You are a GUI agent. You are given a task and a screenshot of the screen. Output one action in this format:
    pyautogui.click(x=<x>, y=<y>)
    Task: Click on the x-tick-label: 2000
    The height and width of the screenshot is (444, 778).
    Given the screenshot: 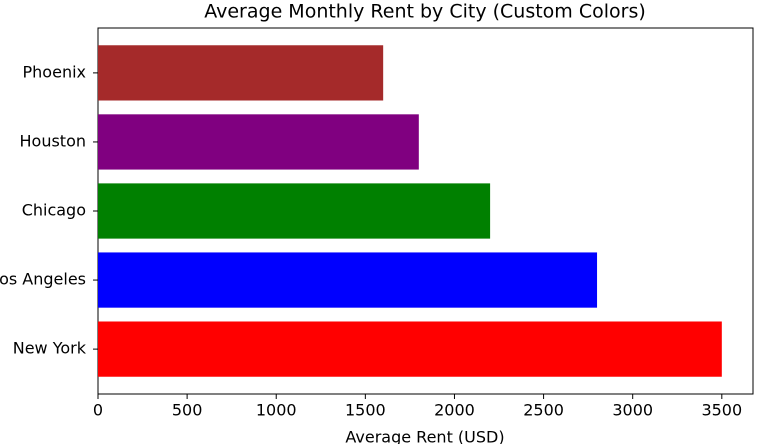 What is the action you would take?
    pyautogui.click(x=454, y=410)
    